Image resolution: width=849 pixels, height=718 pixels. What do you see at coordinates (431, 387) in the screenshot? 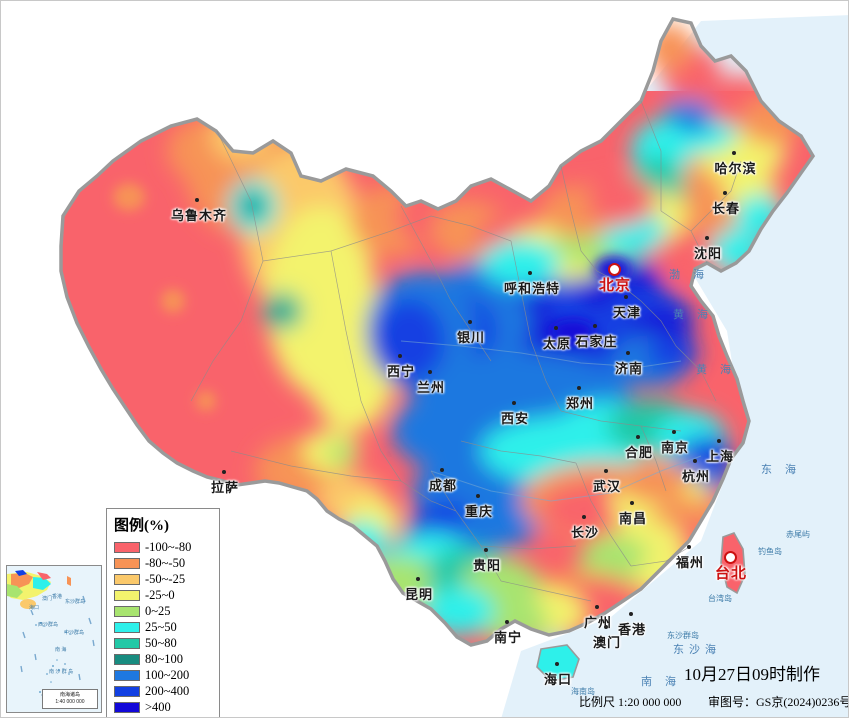
I see `city-label-兰州: 兰州` at bounding box center [431, 387].